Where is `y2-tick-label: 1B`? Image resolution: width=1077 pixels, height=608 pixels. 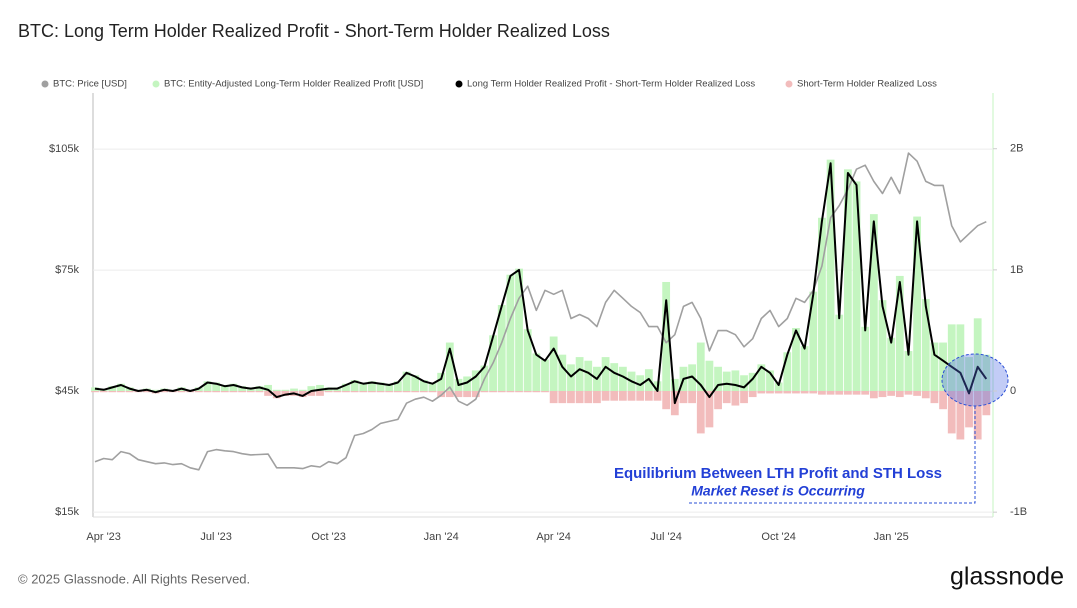
y2-tick-label: 1B is located at coordinates (1016, 270).